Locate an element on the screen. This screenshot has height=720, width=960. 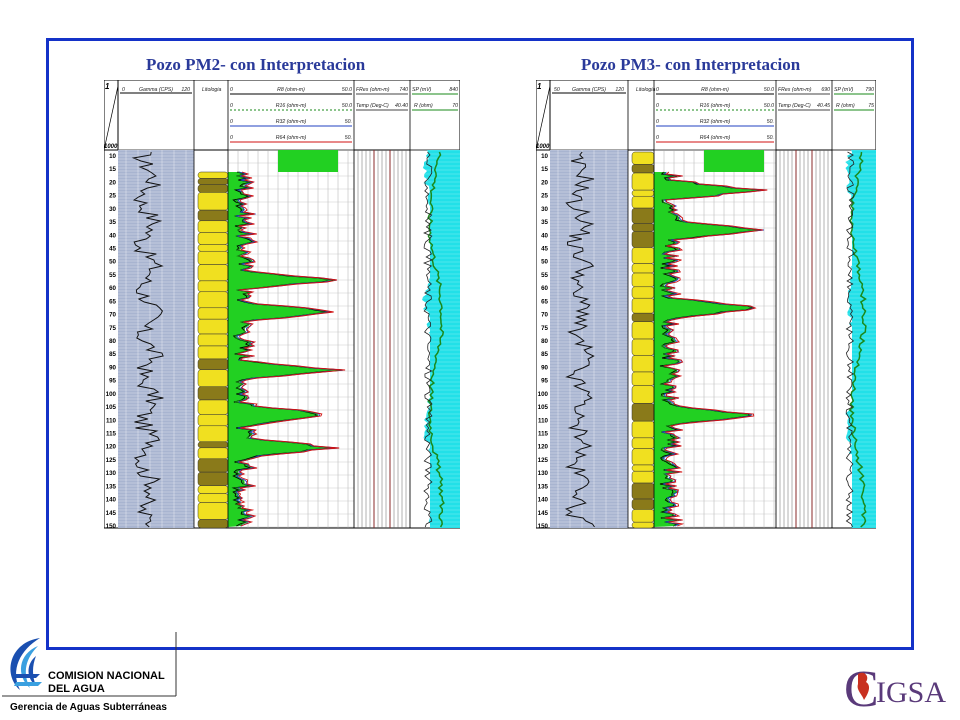
depth-label: 145 is located at coordinates (543, 513).